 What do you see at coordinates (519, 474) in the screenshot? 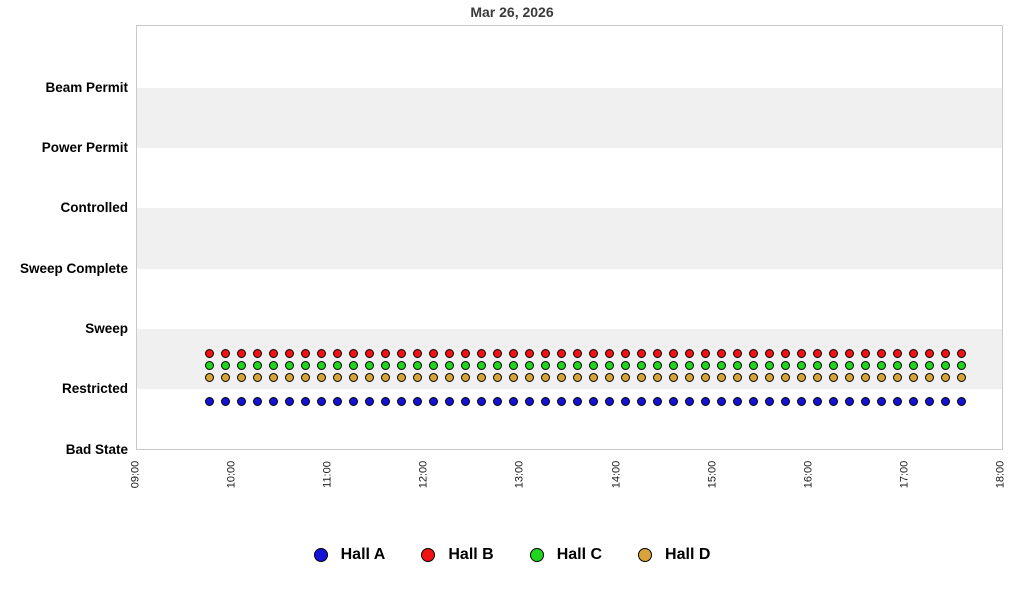
I see `x-tick-label: 13:00` at bounding box center [519, 474].